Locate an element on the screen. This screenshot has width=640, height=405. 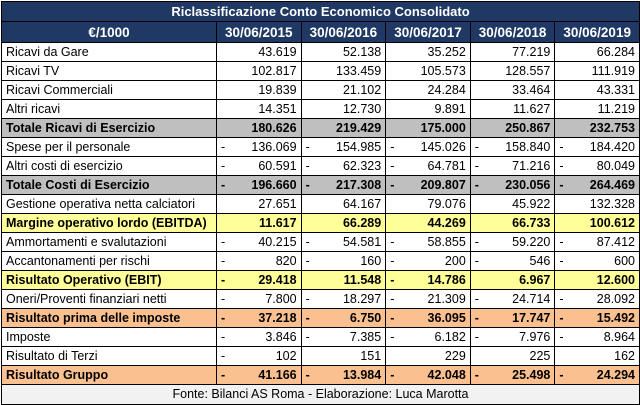
cell-value: - 18.297 is located at coordinates (343, 299).